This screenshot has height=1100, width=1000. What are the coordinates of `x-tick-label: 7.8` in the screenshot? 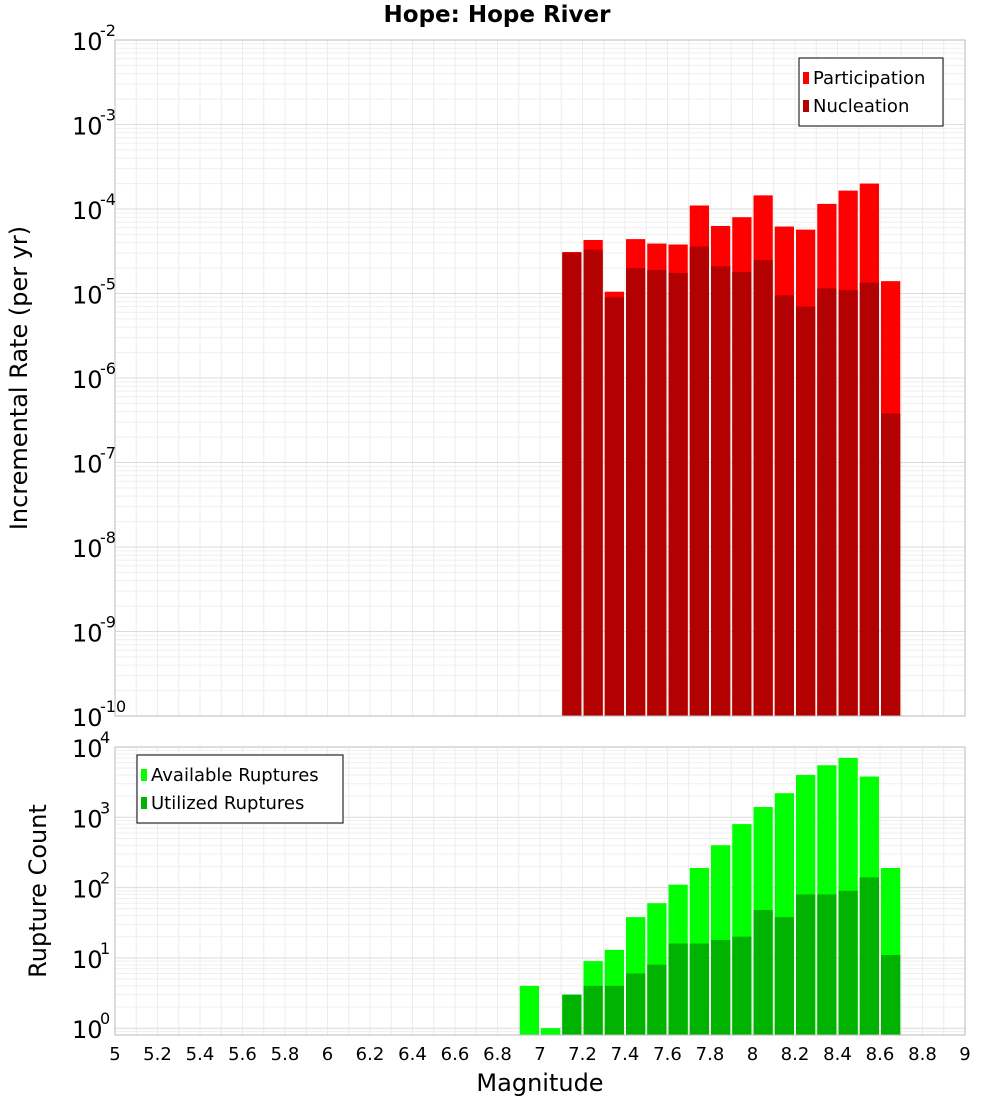 It's located at (710, 1054).